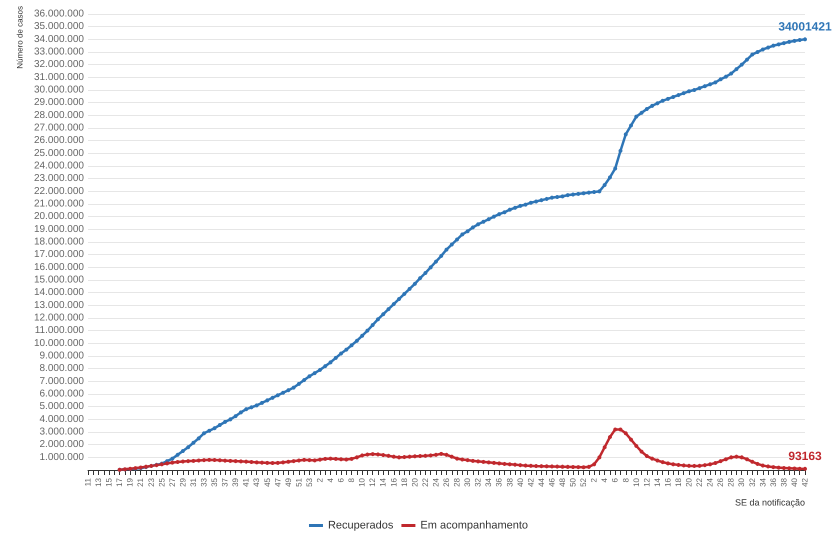 This screenshot has width=837, height=540. I want to click on y-tick-label: 3.000.000, so click(62, 432).